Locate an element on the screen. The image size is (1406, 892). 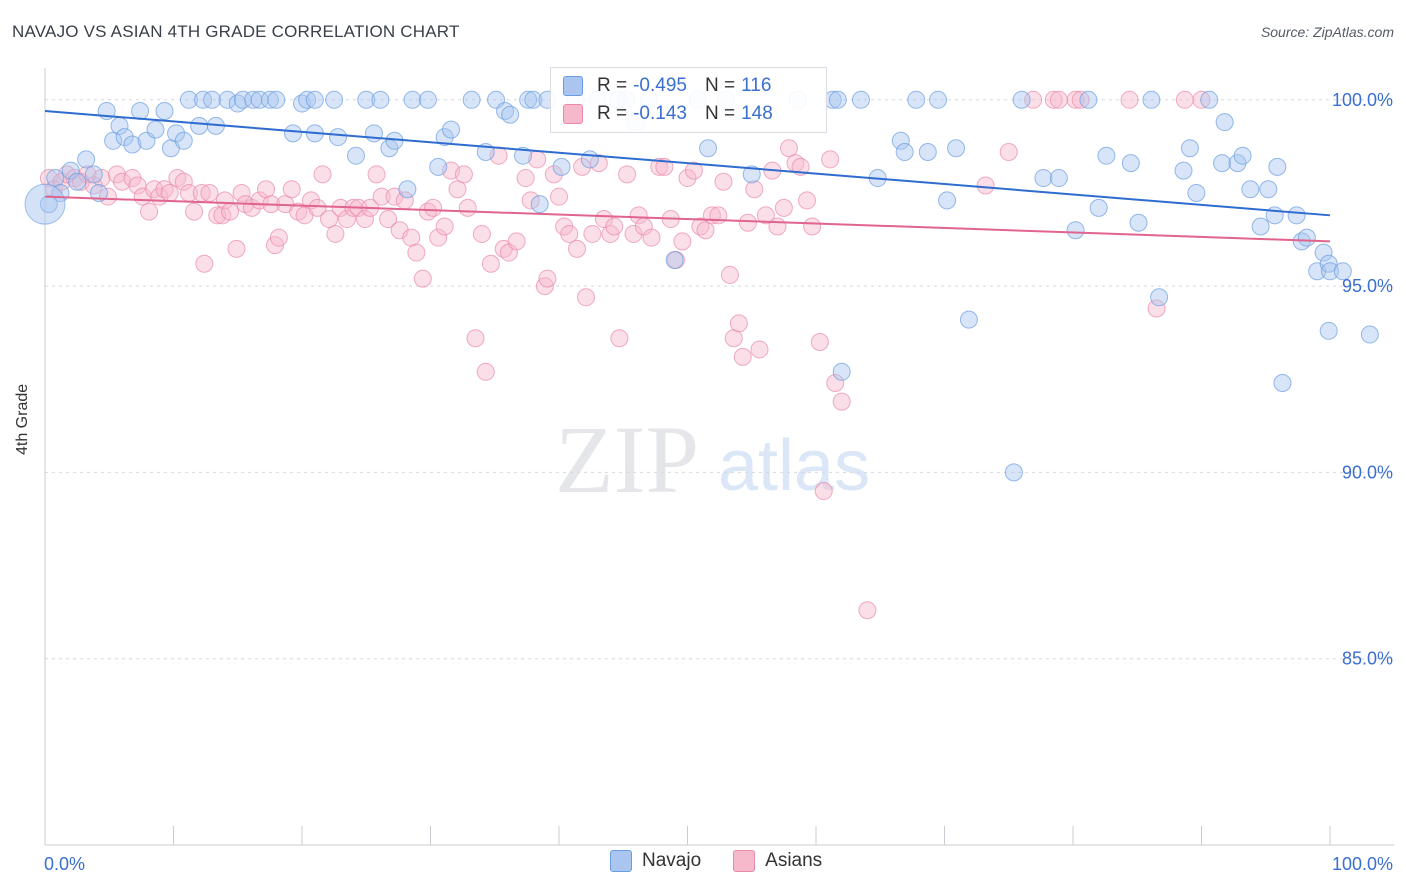
navajo-trend-line is located at coordinates (687, 163).